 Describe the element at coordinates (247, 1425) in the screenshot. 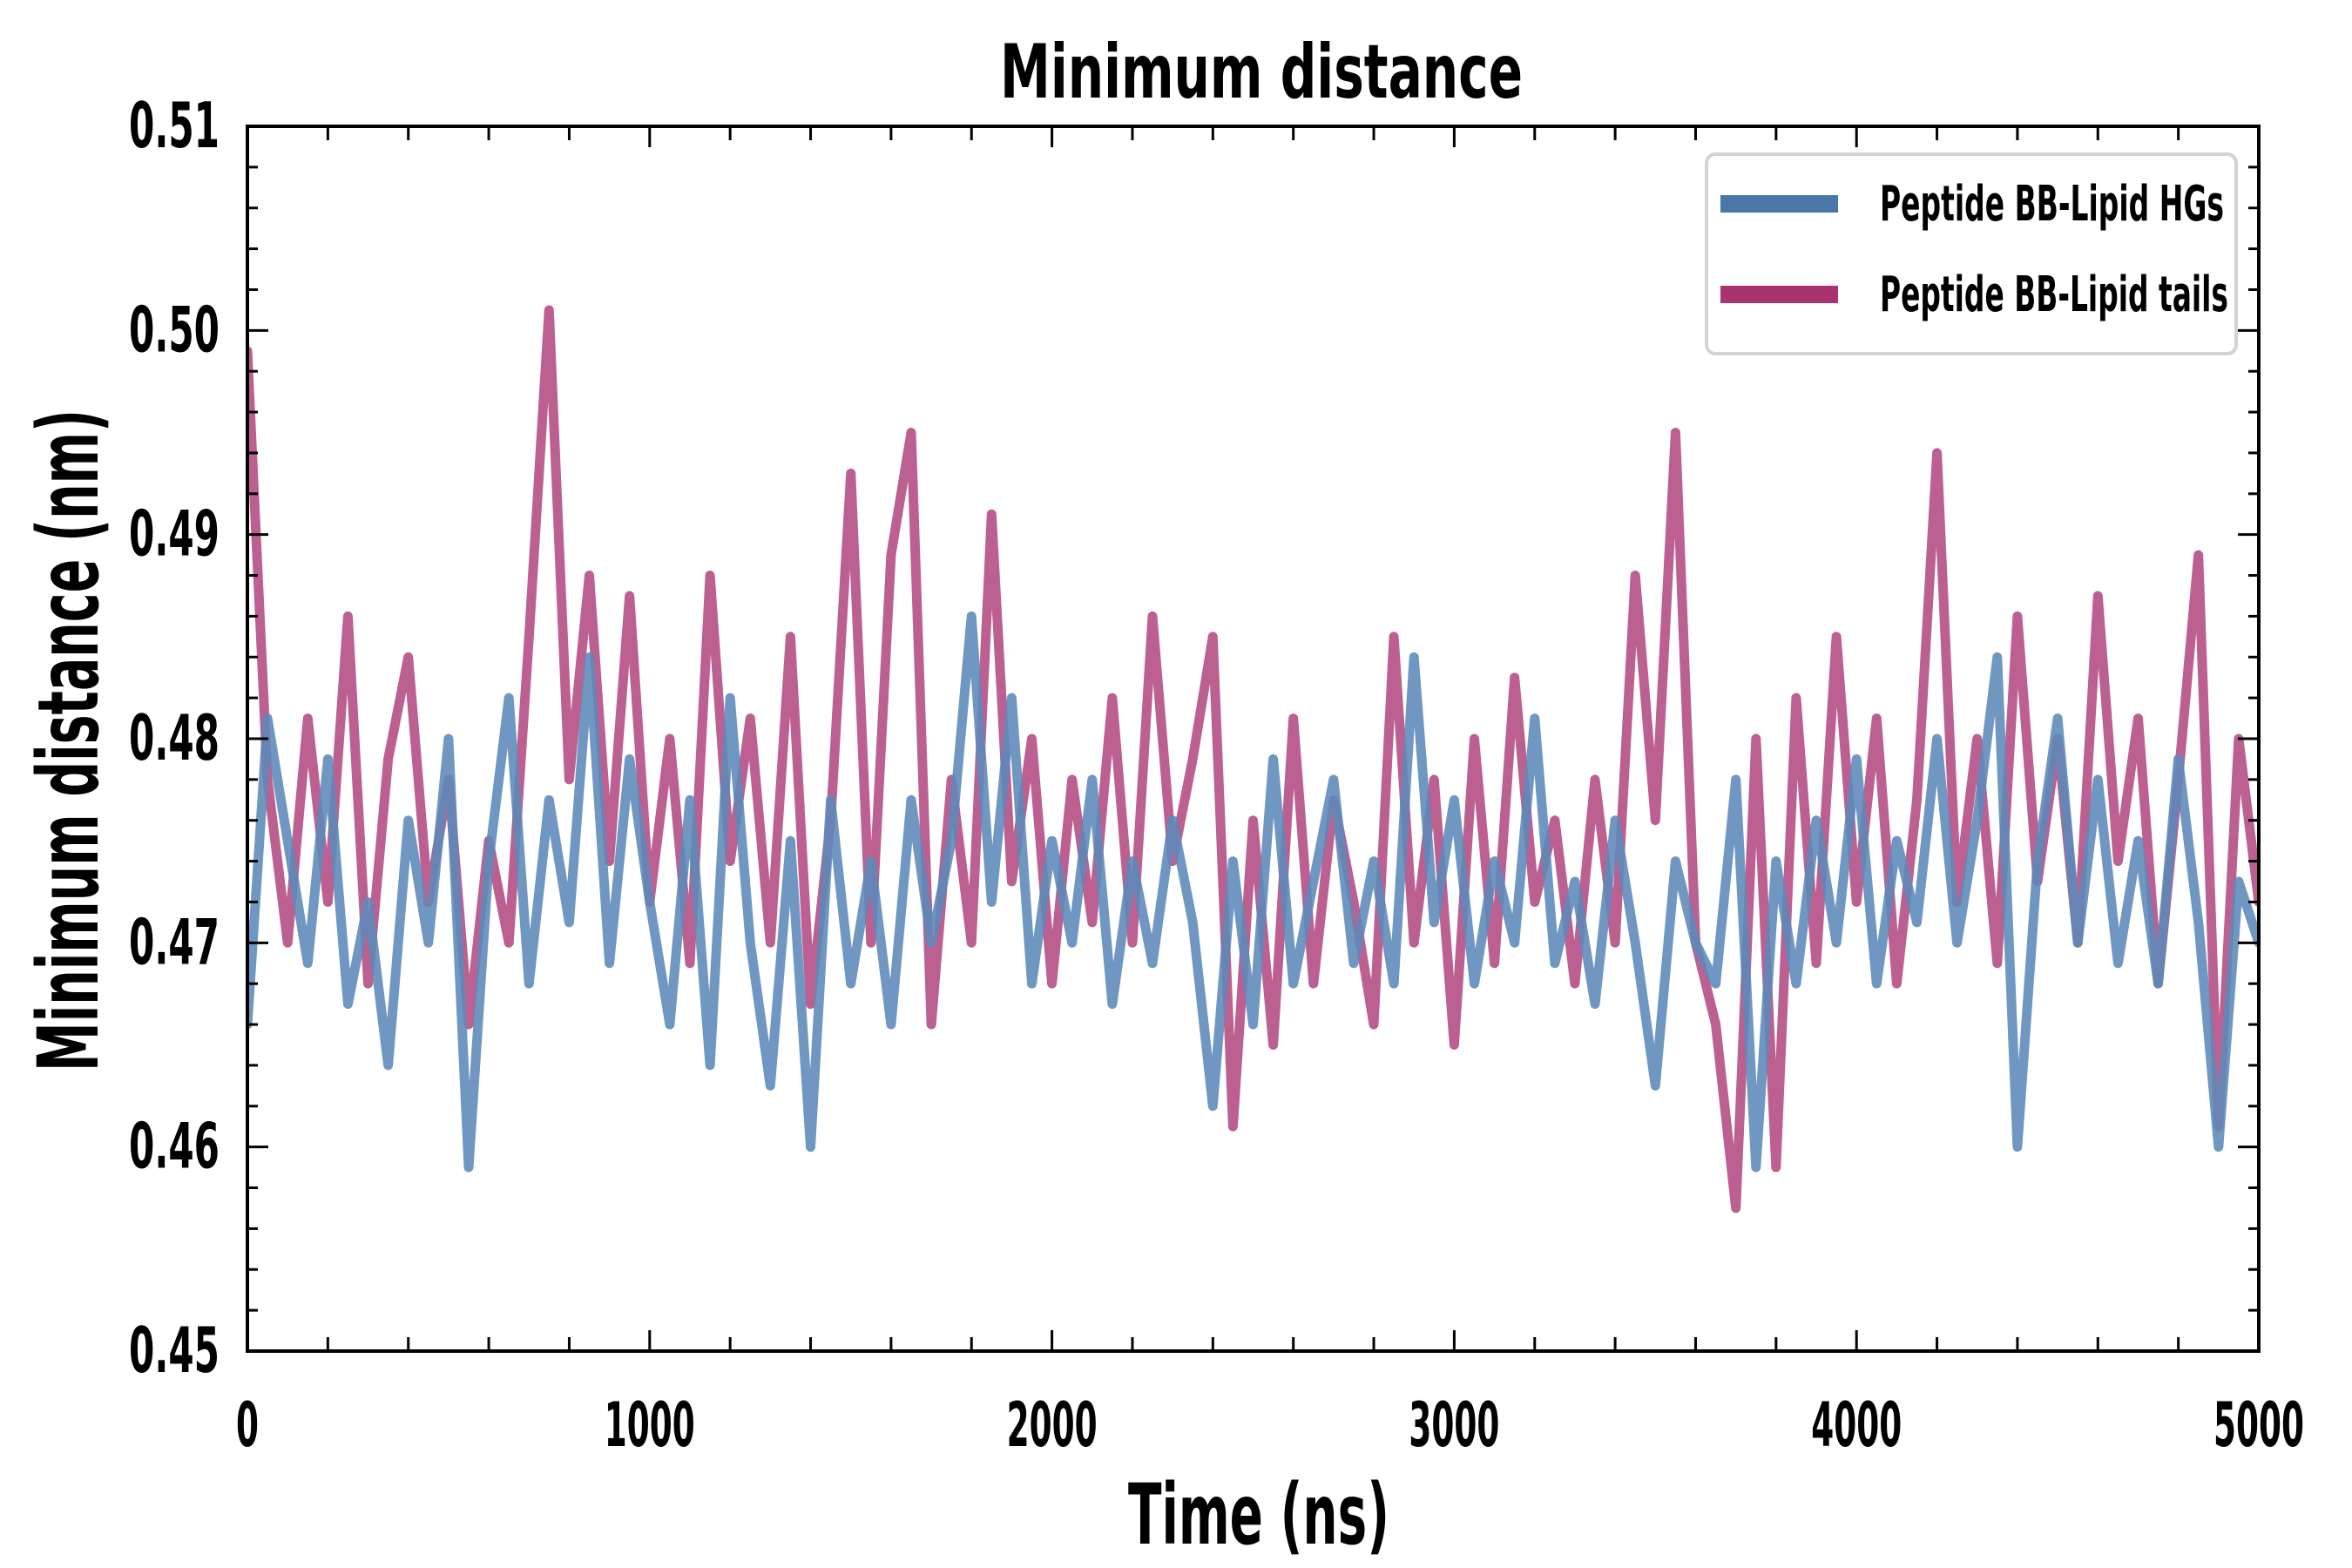

I see `x-tick-label: 0` at that location.